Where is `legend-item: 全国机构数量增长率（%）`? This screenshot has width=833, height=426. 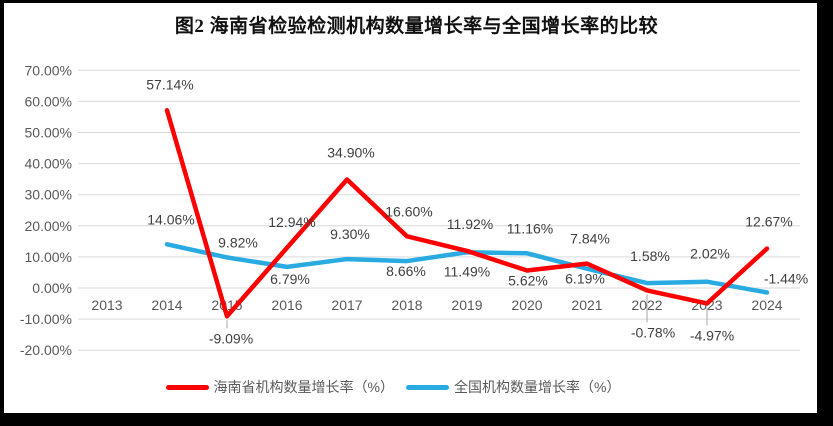
legend-item: 全国机构数量增长率（%） is located at coordinates (513, 387).